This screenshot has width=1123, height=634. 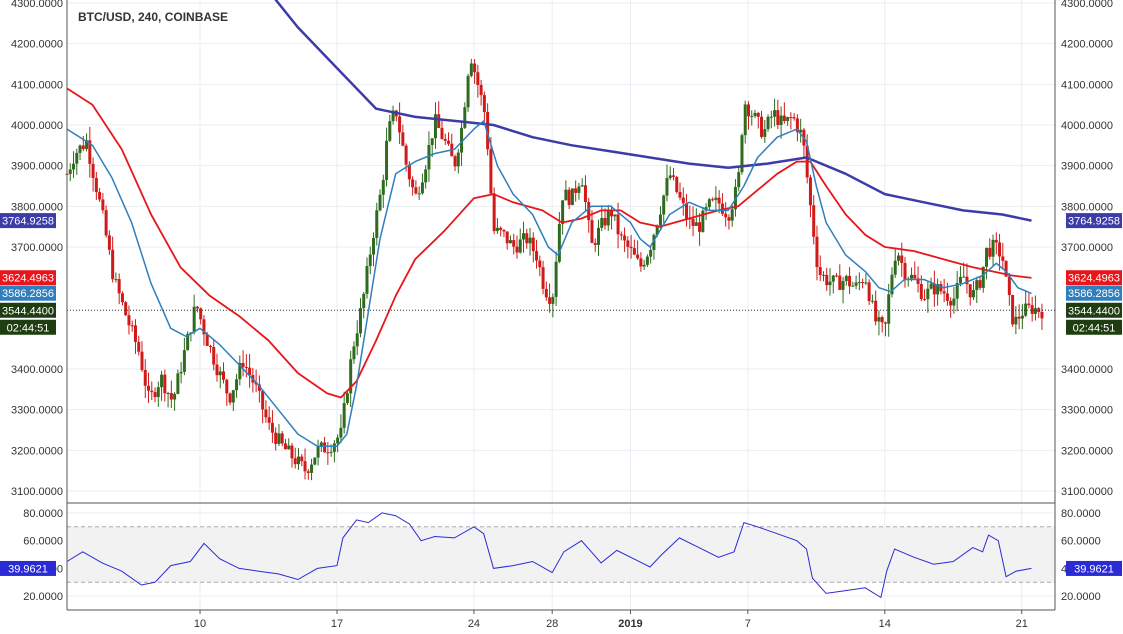 I want to click on price-tick-right: 3300.0000, so click(x=1087, y=411).